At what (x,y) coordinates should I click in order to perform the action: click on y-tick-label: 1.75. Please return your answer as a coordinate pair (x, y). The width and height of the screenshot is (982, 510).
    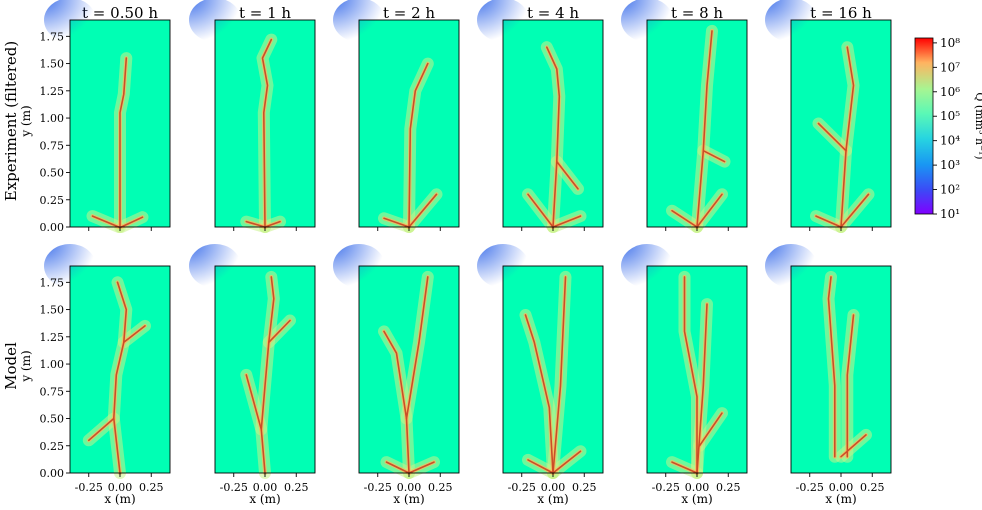
    Looking at the image, I should click on (52, 36).